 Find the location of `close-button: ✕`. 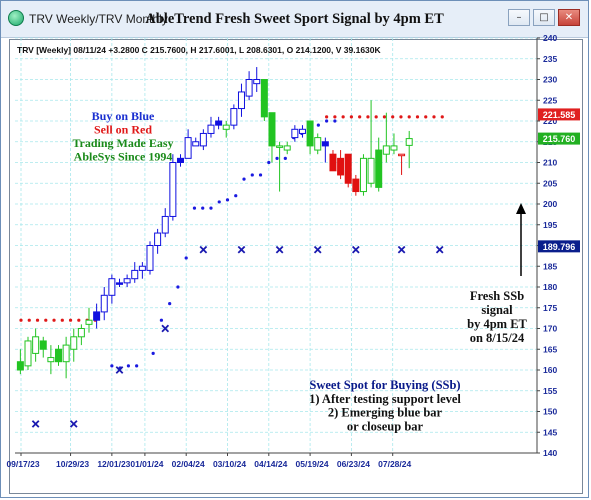

close-button: ✕ is located at coordinates (569, 17).